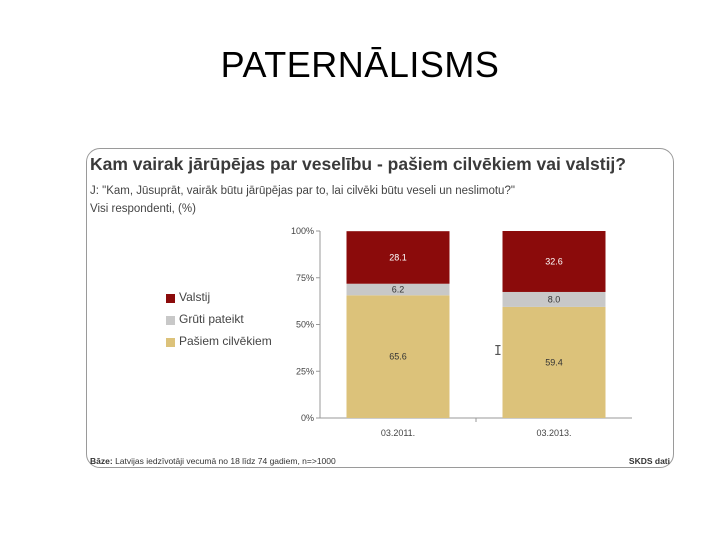 The height and width of the screenshot is (540, 720). I want to click on data-label: 59.4, so click(554, 362).